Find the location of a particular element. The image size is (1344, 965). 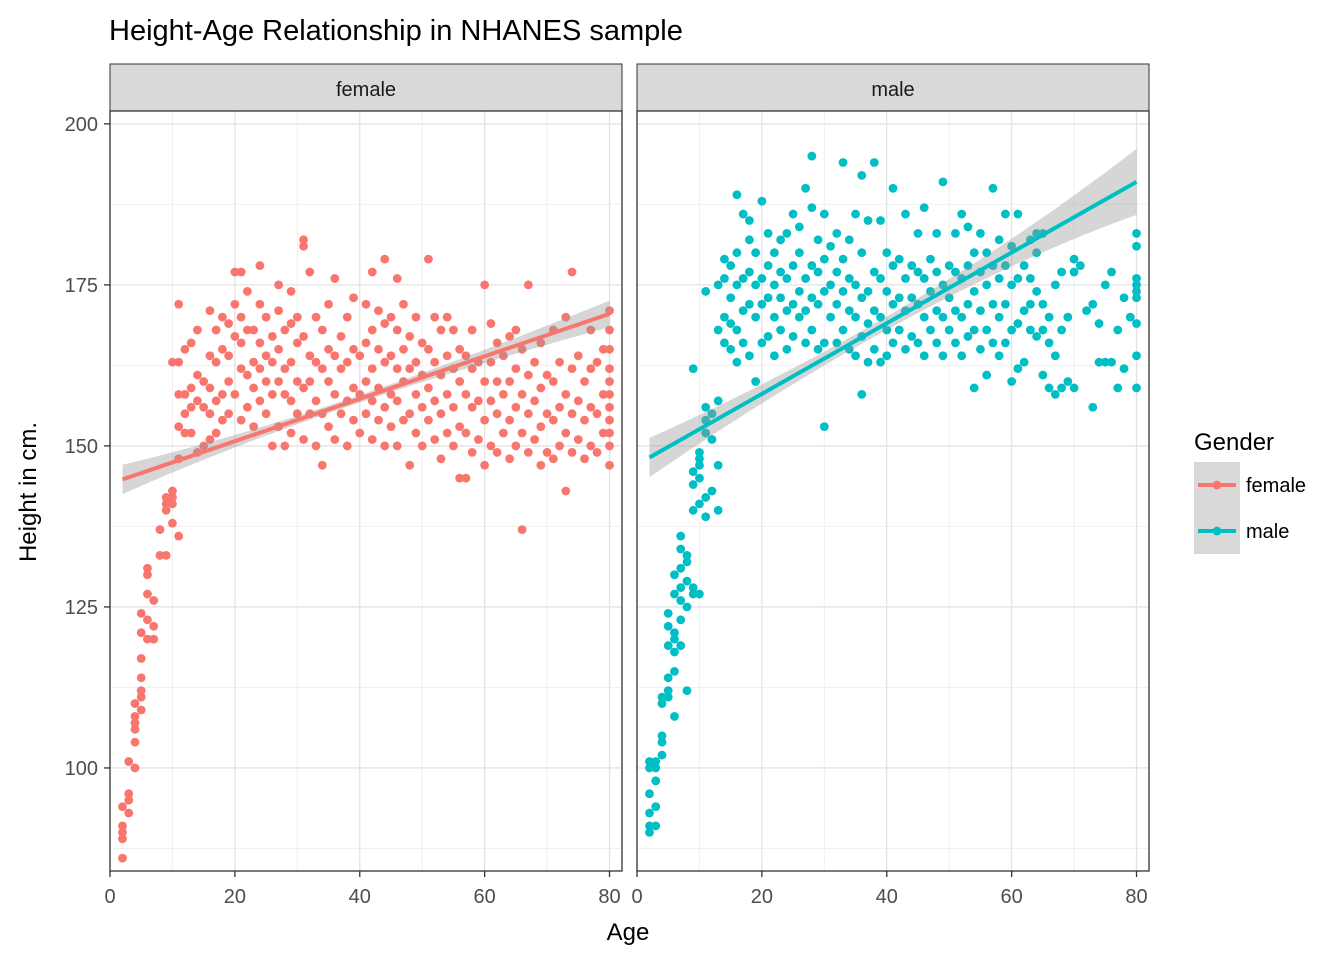

legend-entries: female male is located at coordinates (1250, 508).